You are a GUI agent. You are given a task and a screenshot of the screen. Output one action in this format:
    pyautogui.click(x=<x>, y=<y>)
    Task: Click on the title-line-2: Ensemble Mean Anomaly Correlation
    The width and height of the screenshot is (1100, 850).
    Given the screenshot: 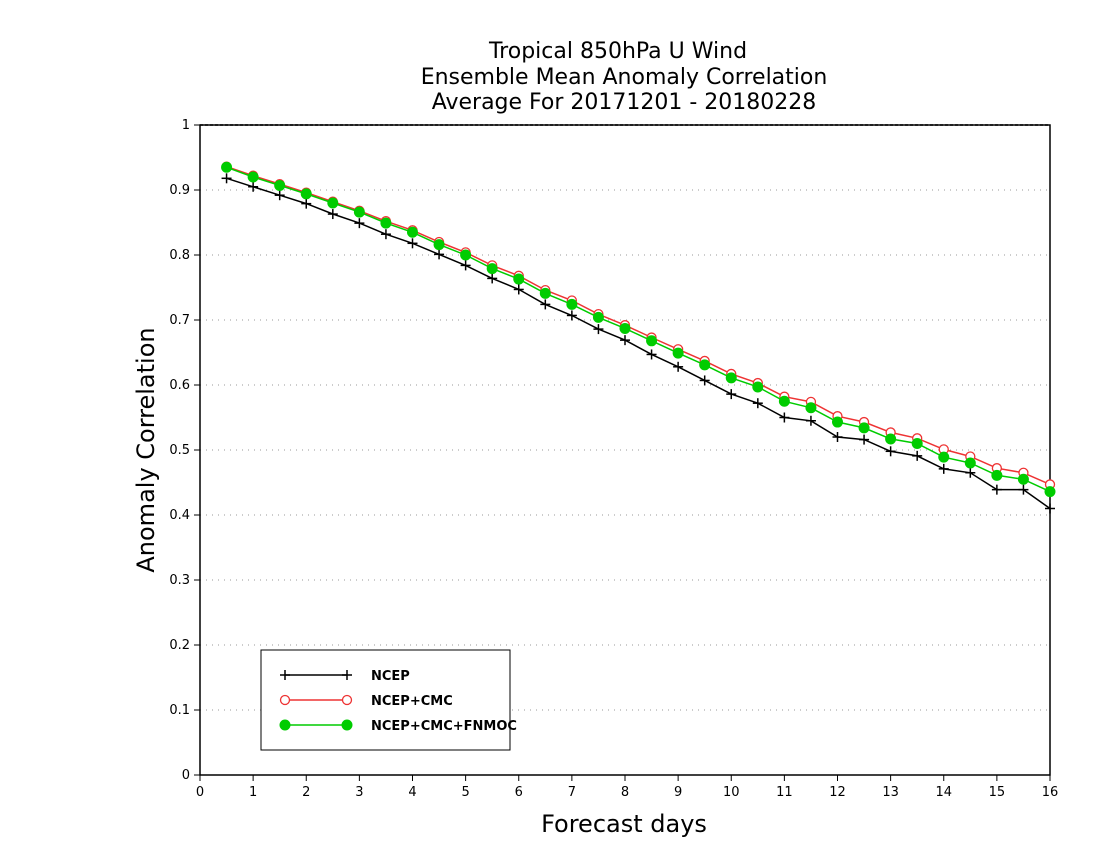 What is the action you would take?
    pyautogui.click(x=624, y=77)
    